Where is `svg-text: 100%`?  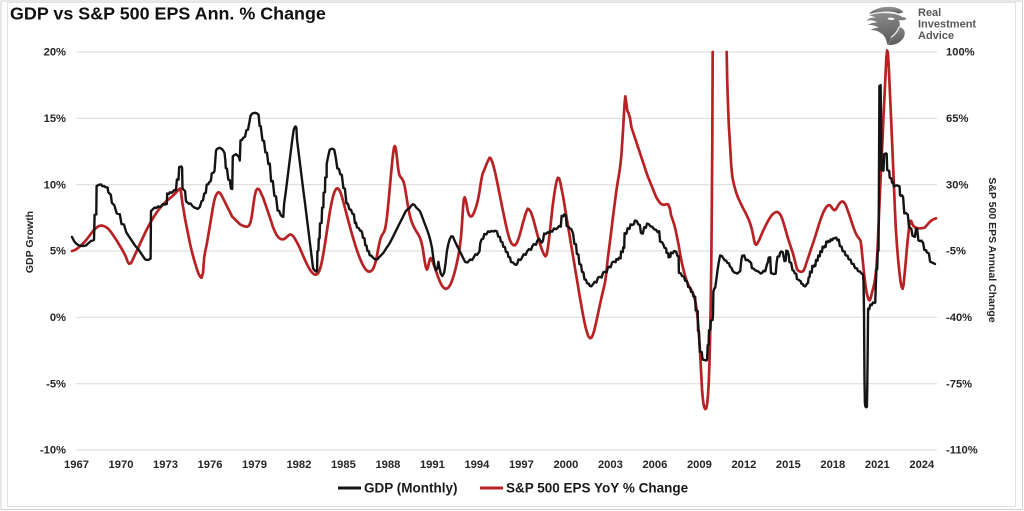 svg-text: 100% is located at coordinates (960, 53).